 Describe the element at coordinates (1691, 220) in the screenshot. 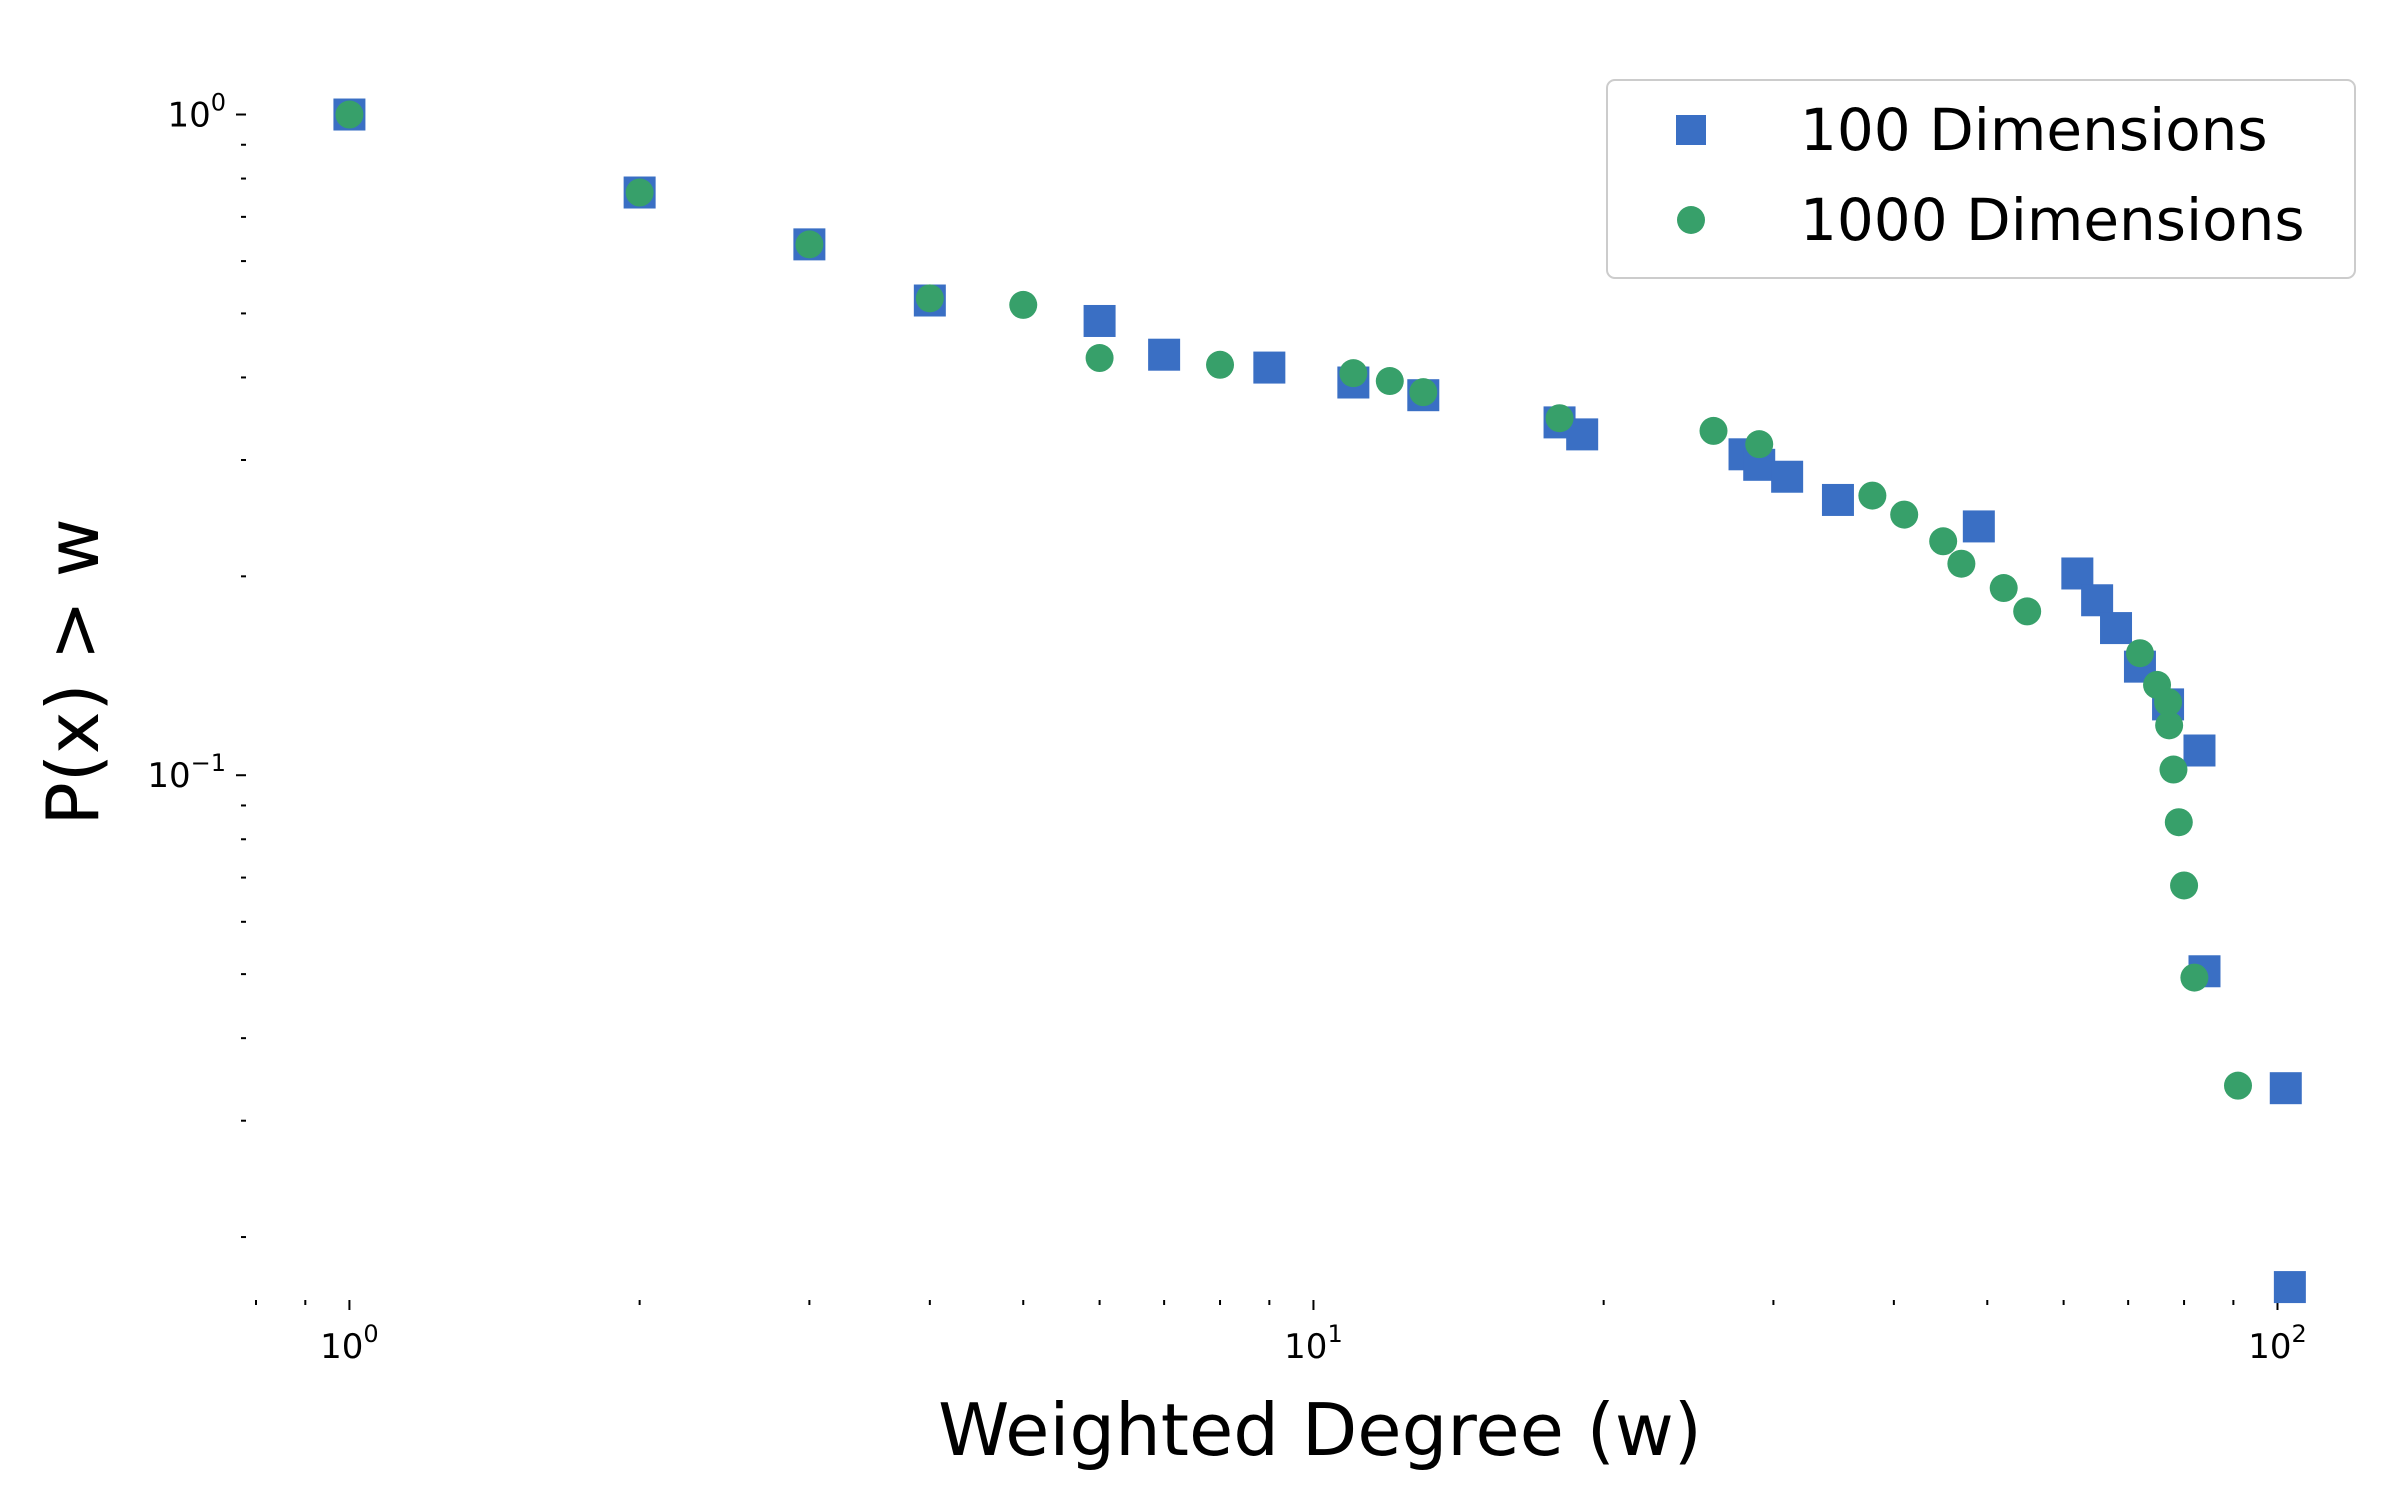

I see `legend-marker-circle` at that location.